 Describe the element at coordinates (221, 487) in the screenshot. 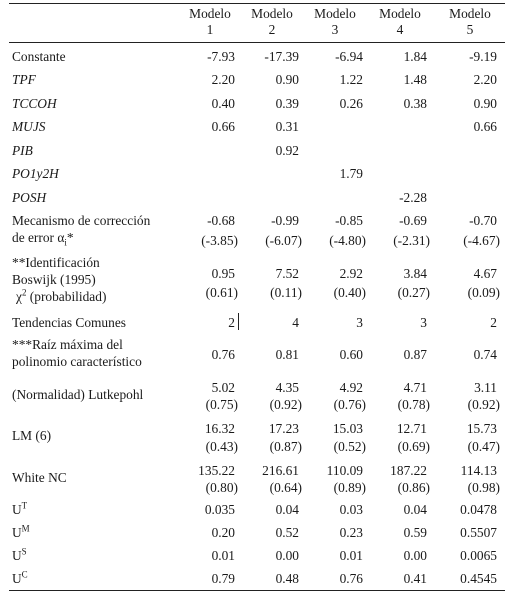

I see `cell-paren: (0.80)` at that location.